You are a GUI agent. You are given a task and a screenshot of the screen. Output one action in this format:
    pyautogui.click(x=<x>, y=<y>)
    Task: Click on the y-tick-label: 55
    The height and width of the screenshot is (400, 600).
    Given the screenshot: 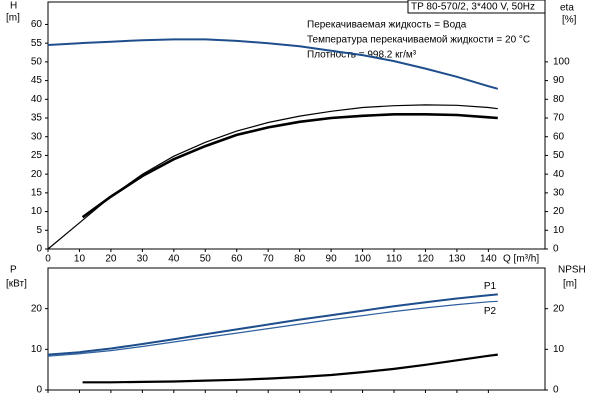 What is the action you would take?
    pyautogui.click(x=37, y=43)
    